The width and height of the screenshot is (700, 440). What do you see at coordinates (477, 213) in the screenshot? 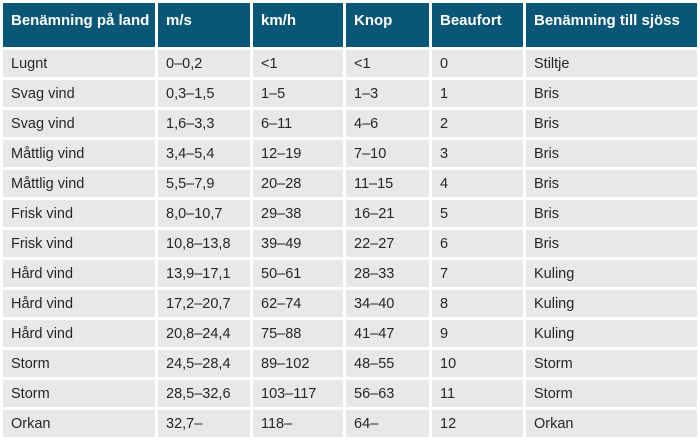
I see `table-cell: 5` at bounding box center [477, 213].